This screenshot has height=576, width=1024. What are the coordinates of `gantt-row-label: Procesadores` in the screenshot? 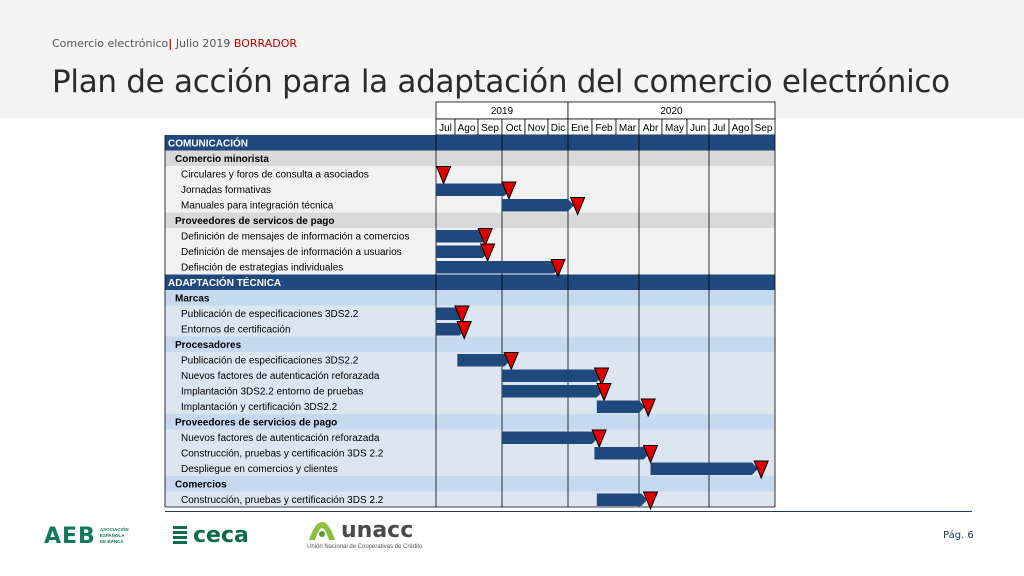 It's located at (208, 345).